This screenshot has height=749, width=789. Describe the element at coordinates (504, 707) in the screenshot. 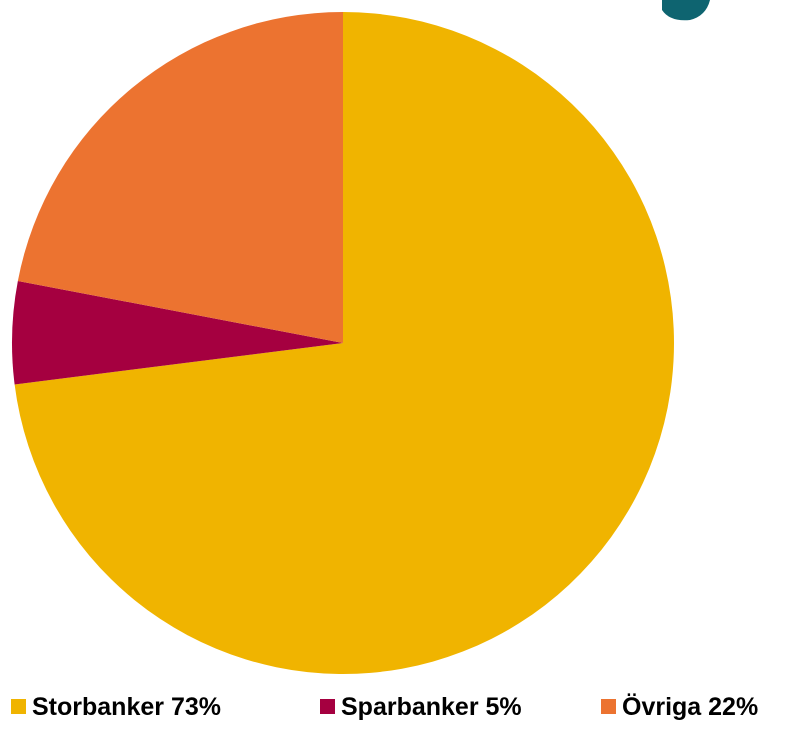

I see `legend-value: 5%` at that location.